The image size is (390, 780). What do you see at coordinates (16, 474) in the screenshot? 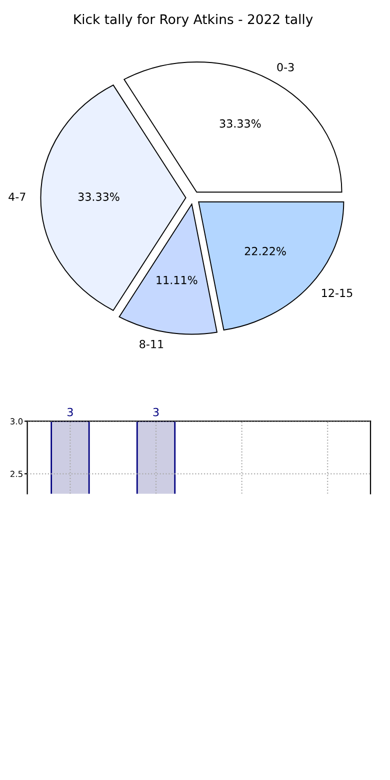
I see `y-tick-label: 2.5` at bounding box center [16, 474].